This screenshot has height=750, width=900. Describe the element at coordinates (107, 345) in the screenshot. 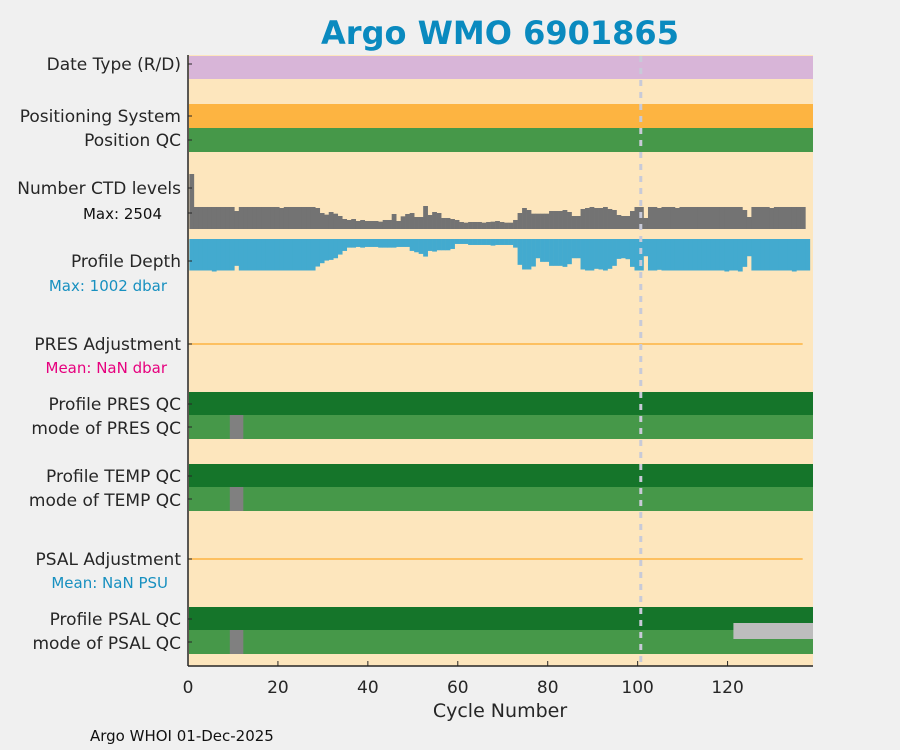

I see `label-pres-adjustment: PRES Adjustment` at that location.